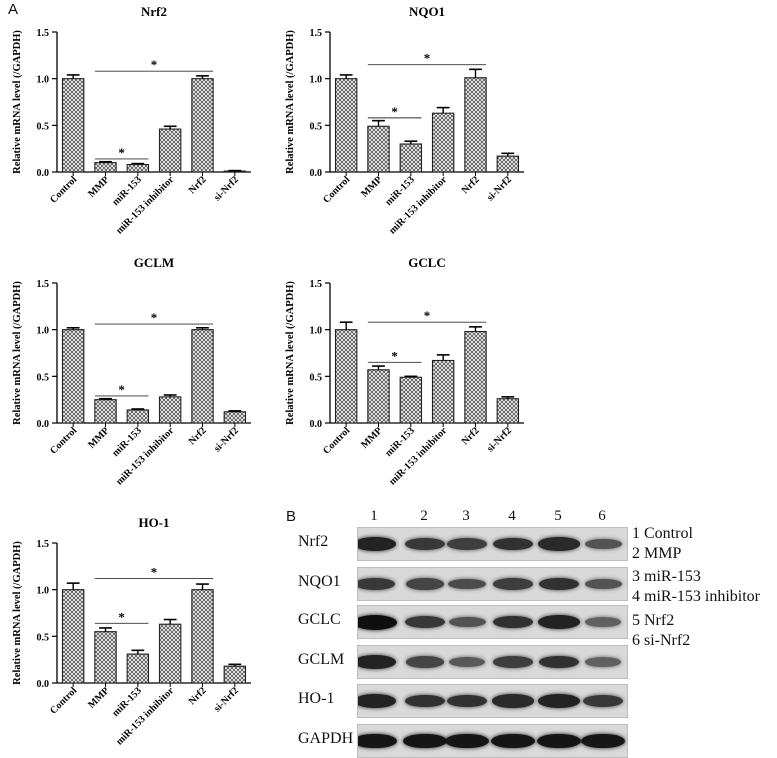 This screenshot has width=777, height=758. What do you see at coordinates (558, 516) in the screenshot?
I see `lane-number: 5` at bounding box center [558, 516].